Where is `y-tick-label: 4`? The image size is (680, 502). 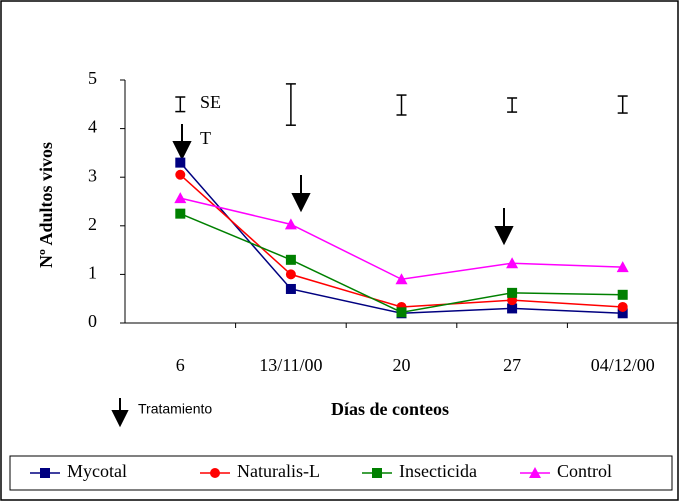
y-tick-label: 4 is located at coordinates (92, 127).